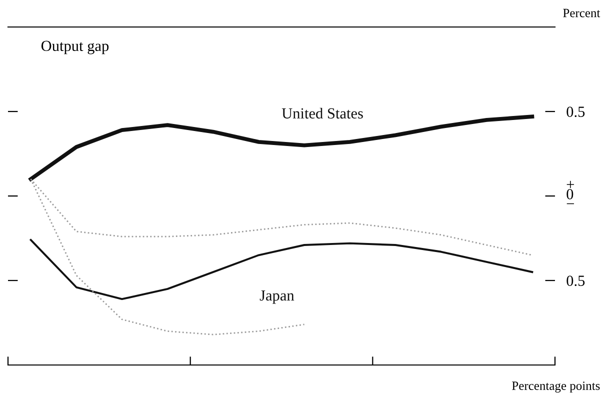 The height and width of the screenshot is (403, 602). What do you see at coordinates (322, 113) in the screenshot?
I see `series-label: United States` at bounding box center [322, 113].